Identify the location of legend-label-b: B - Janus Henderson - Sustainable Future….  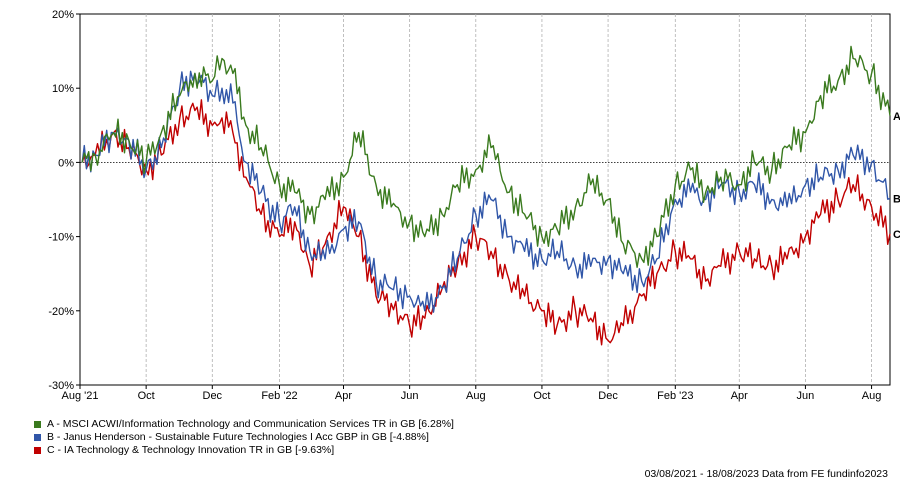
(238, 437).